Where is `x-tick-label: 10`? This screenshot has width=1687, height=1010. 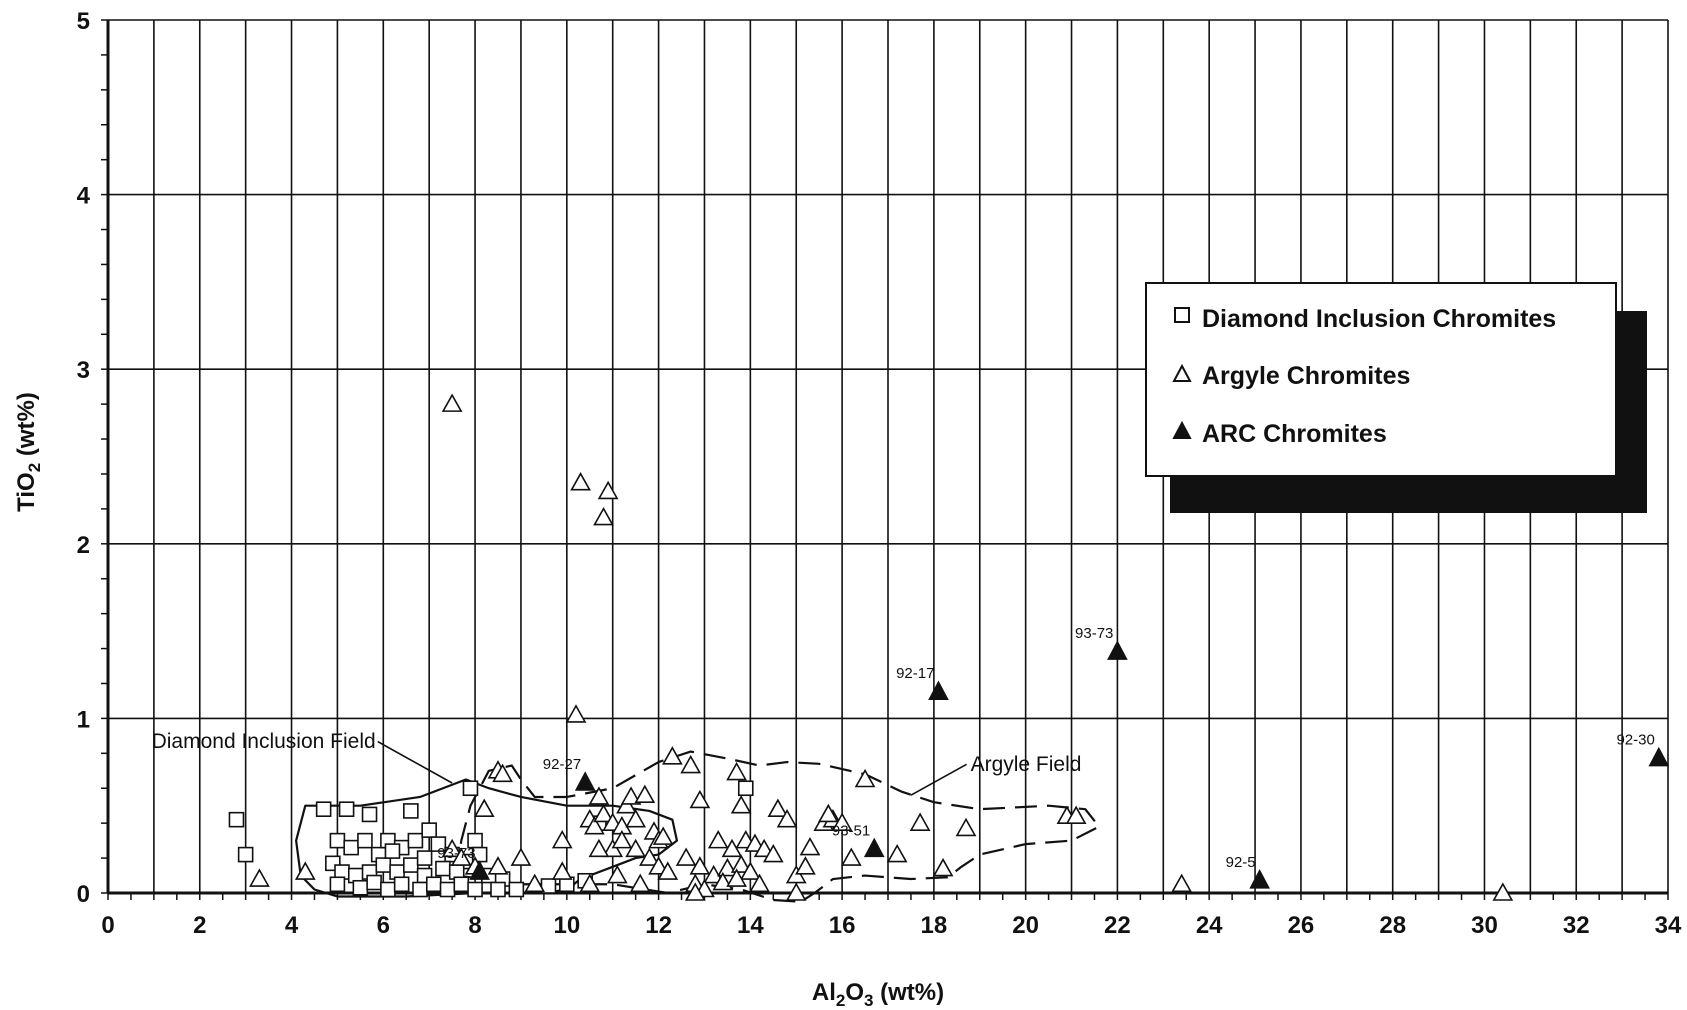
x-tick-label: 10 is located at coordinates (566, 925).